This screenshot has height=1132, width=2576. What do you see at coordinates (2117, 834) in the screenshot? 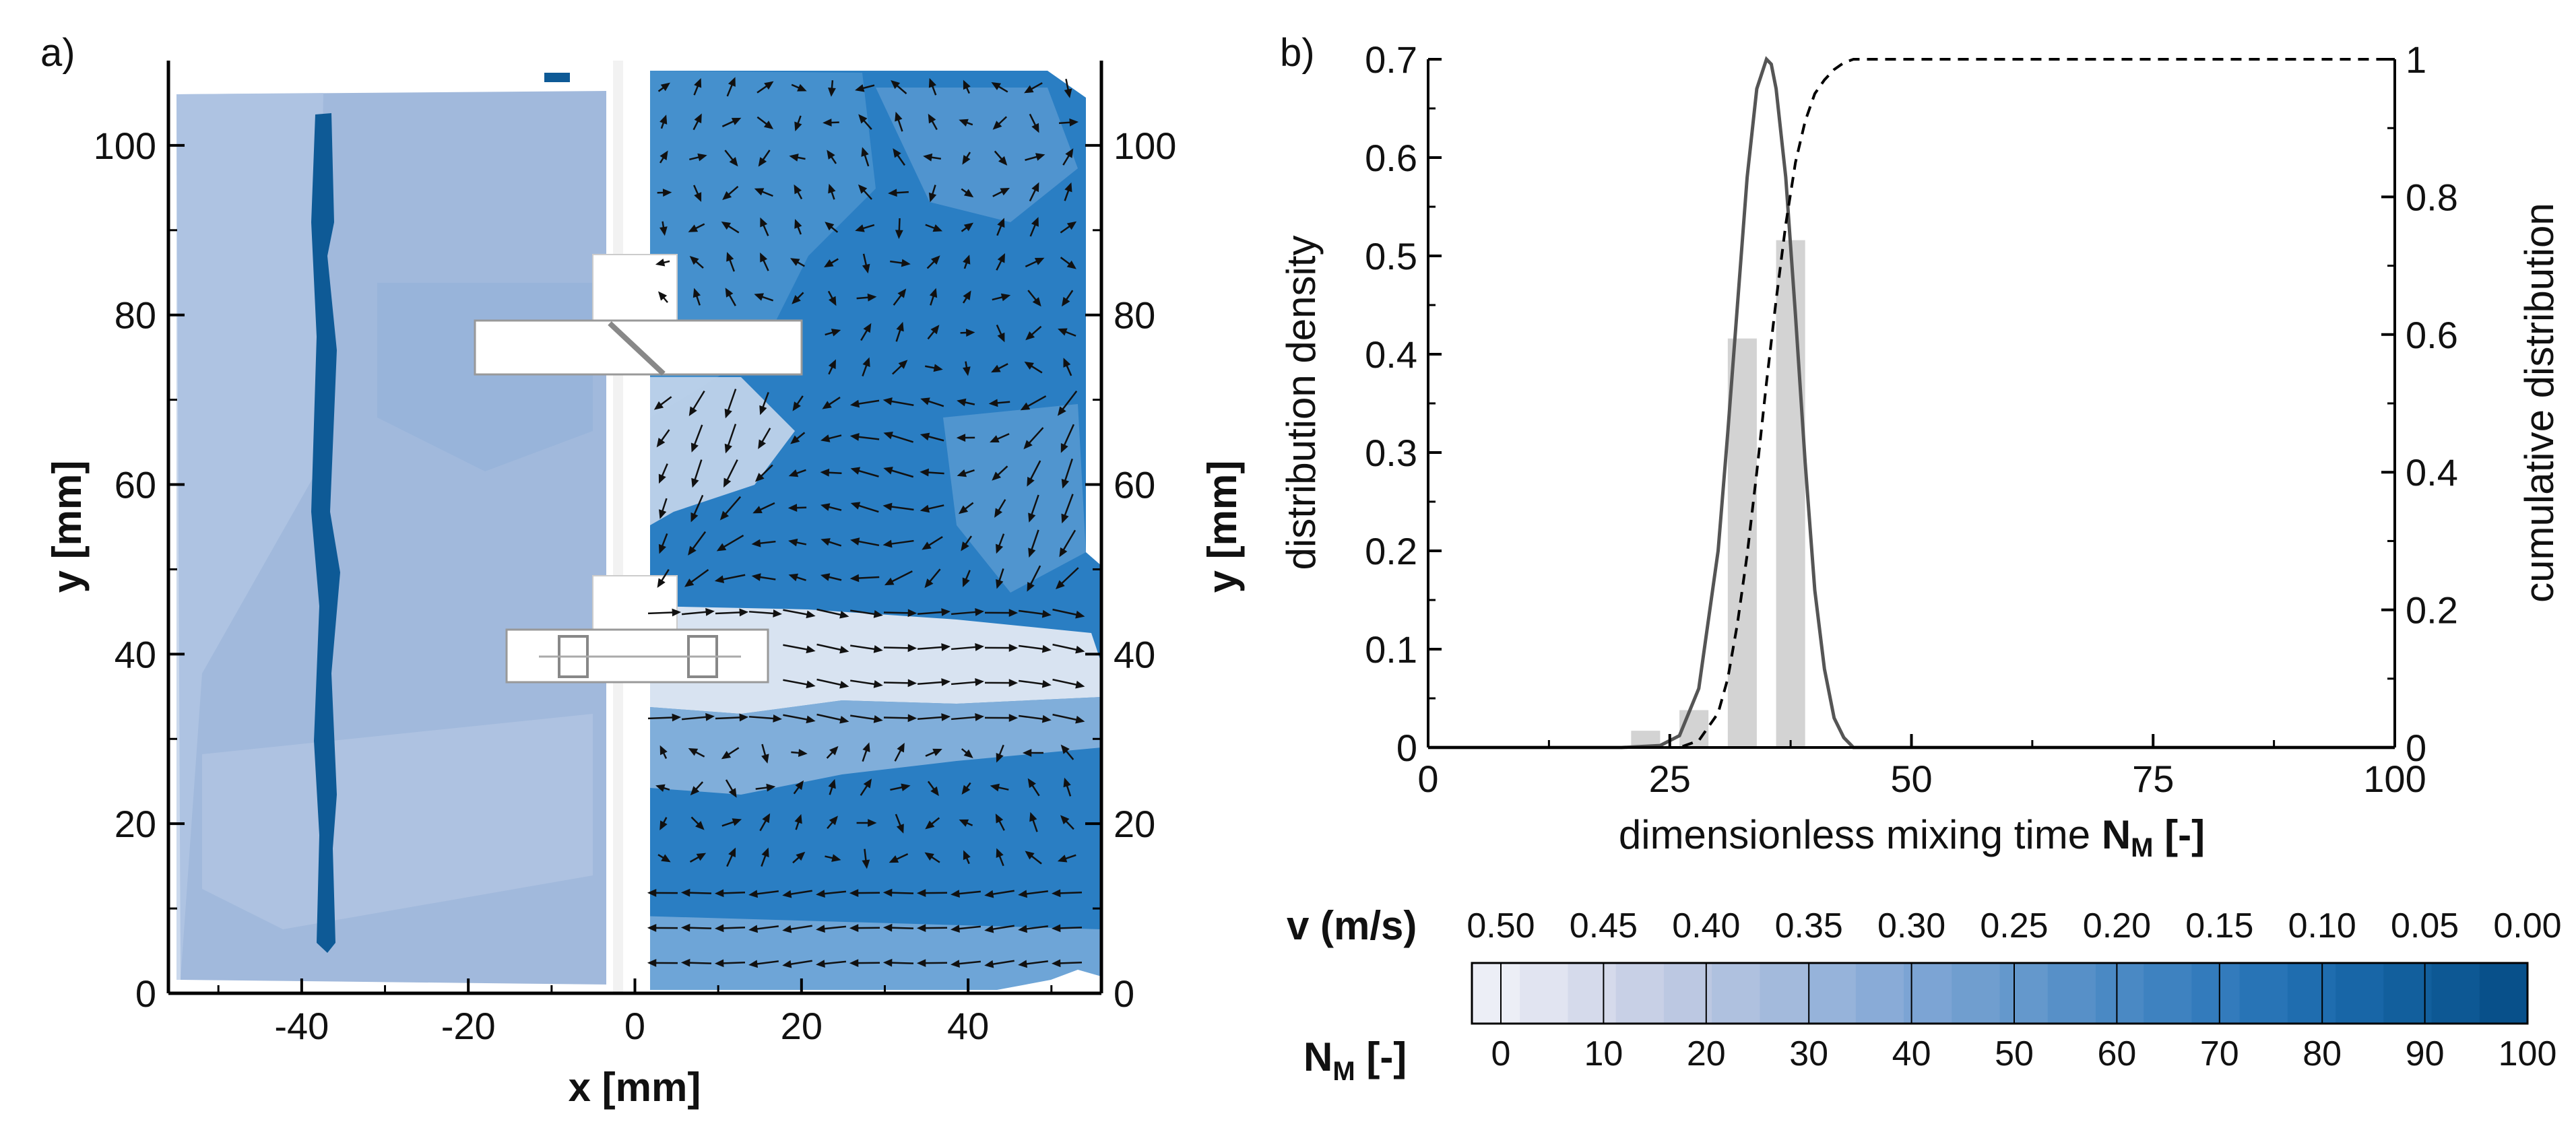
I see `b-x-axis-label-symbol: N` at bounding box center [2117, 834].